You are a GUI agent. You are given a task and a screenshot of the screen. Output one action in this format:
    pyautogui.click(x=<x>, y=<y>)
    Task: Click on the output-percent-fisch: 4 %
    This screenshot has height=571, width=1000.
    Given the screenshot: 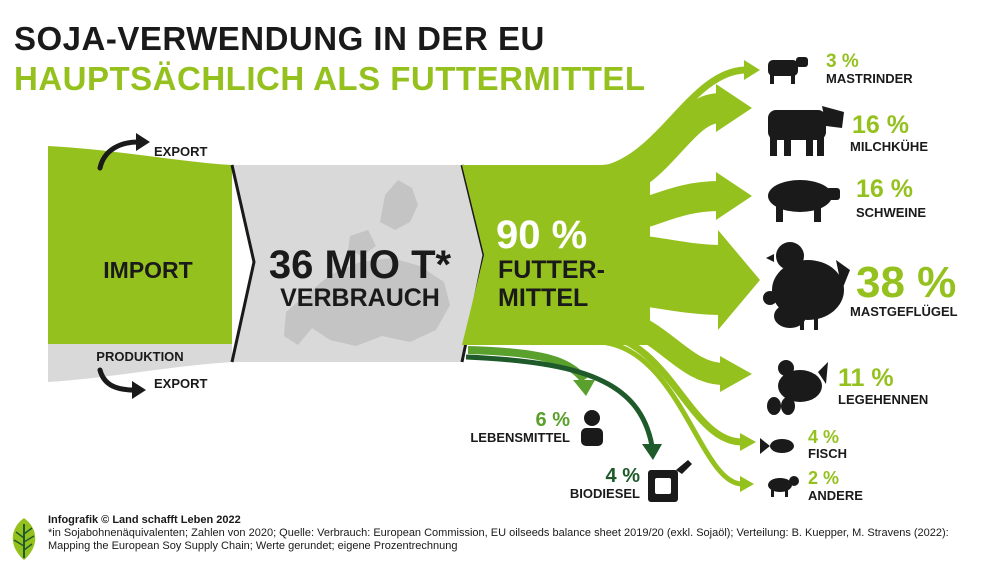 What is the action you would take?
    pyautogui.click(x=823, y=437)
    